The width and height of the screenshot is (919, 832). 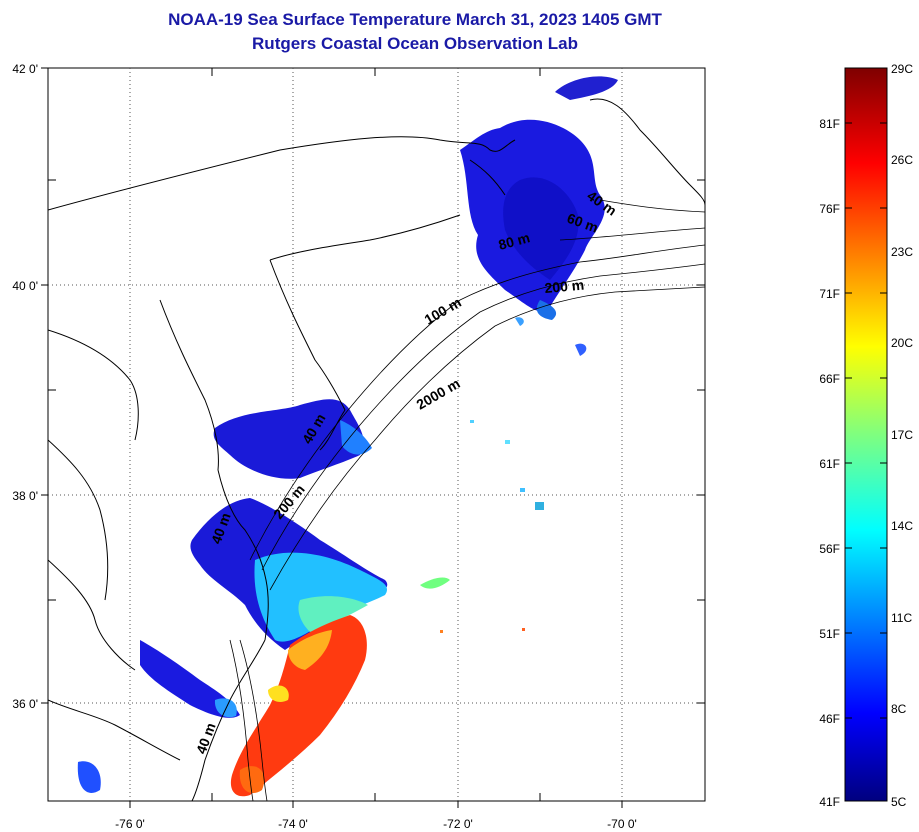 I want to click on colorbar-c-label: 14C, so click(x=902, y=526).